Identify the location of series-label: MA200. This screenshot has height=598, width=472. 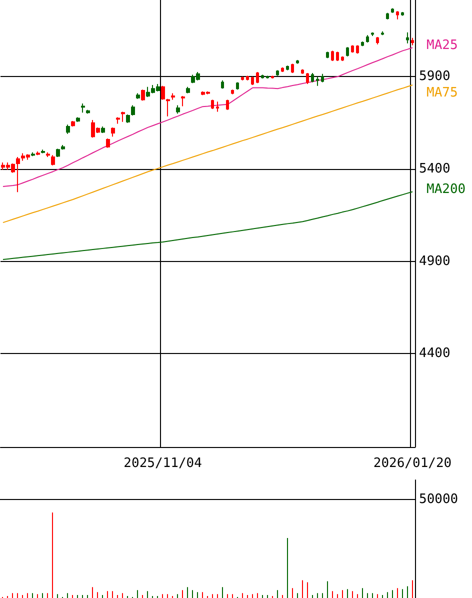
(446, 190).